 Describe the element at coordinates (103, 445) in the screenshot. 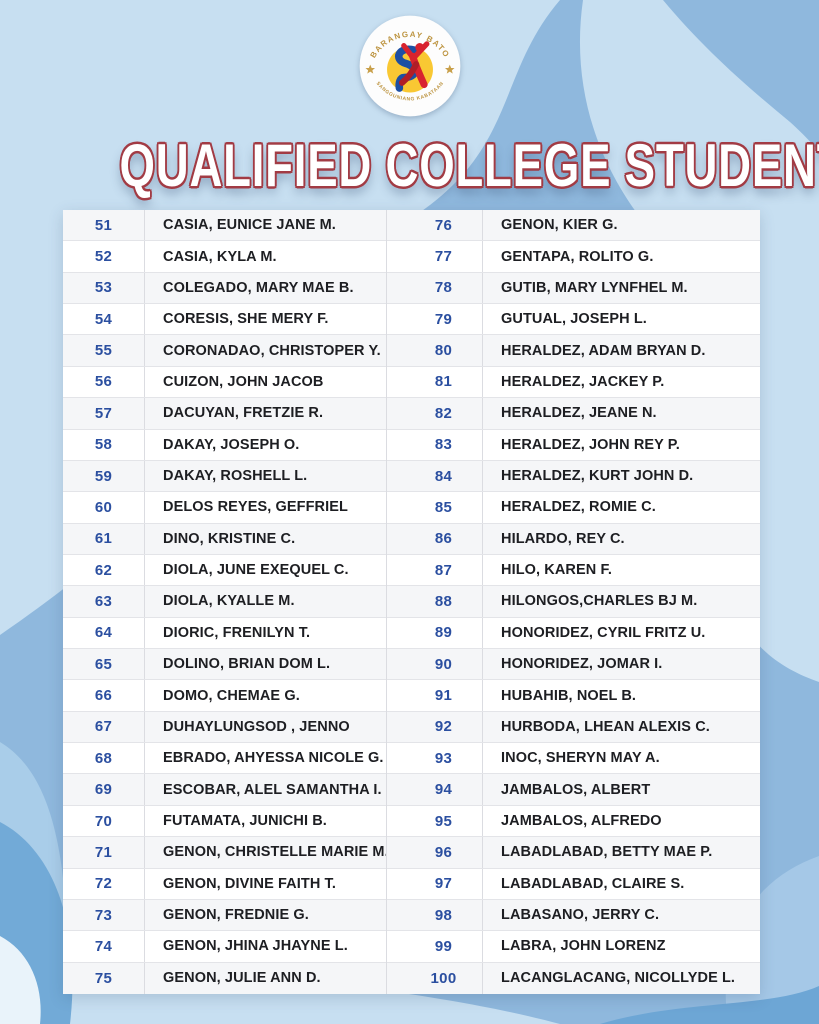

I see `student-number: 58` at that location.